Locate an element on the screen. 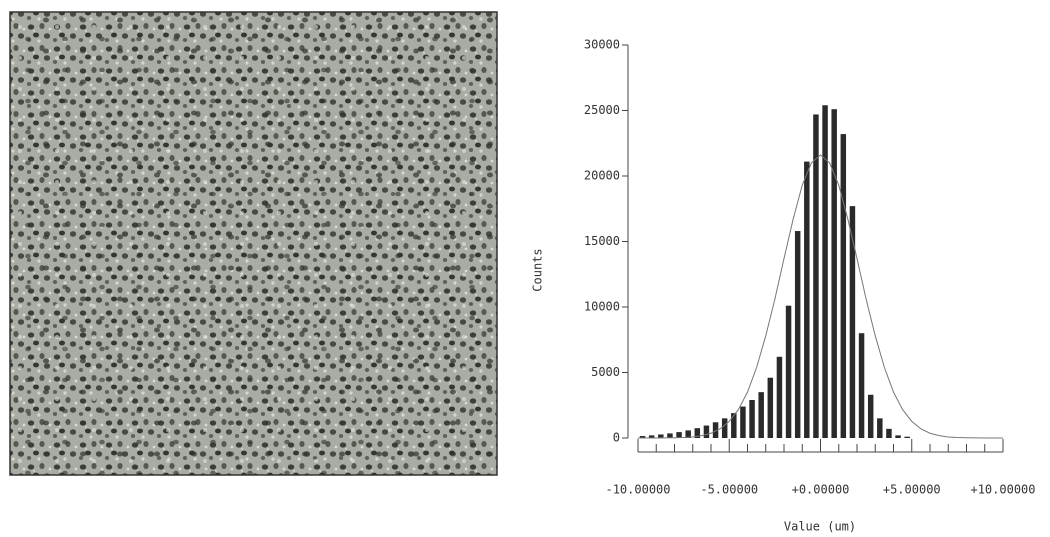 This screenshot has height=537, width=1050. y-tick-label: 5000 is located at coordinates (605, 372).